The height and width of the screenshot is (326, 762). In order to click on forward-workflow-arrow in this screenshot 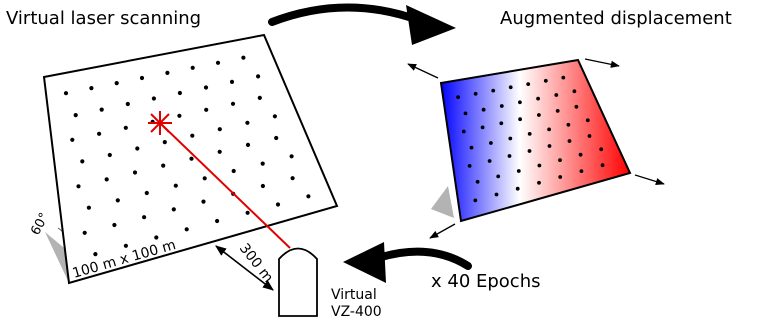, I will do `click(362, 24)`.